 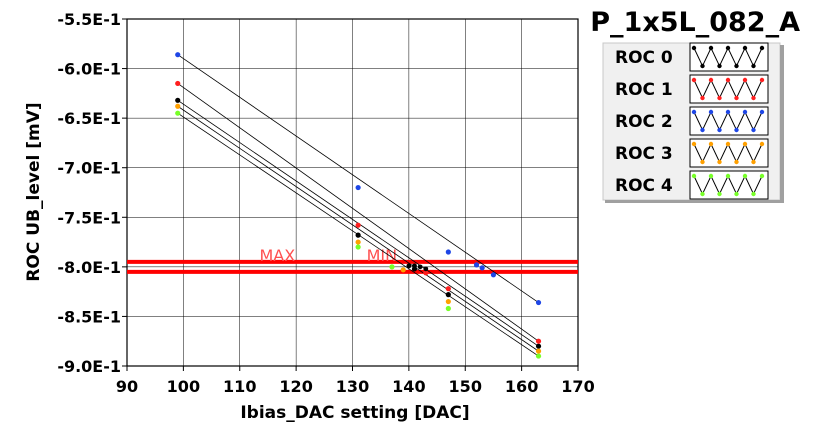 What do you see at coordinates (89, 316) in the screenshot?
I see `y-tick-label: -8.5E-1` at bounding box center [89, 316].